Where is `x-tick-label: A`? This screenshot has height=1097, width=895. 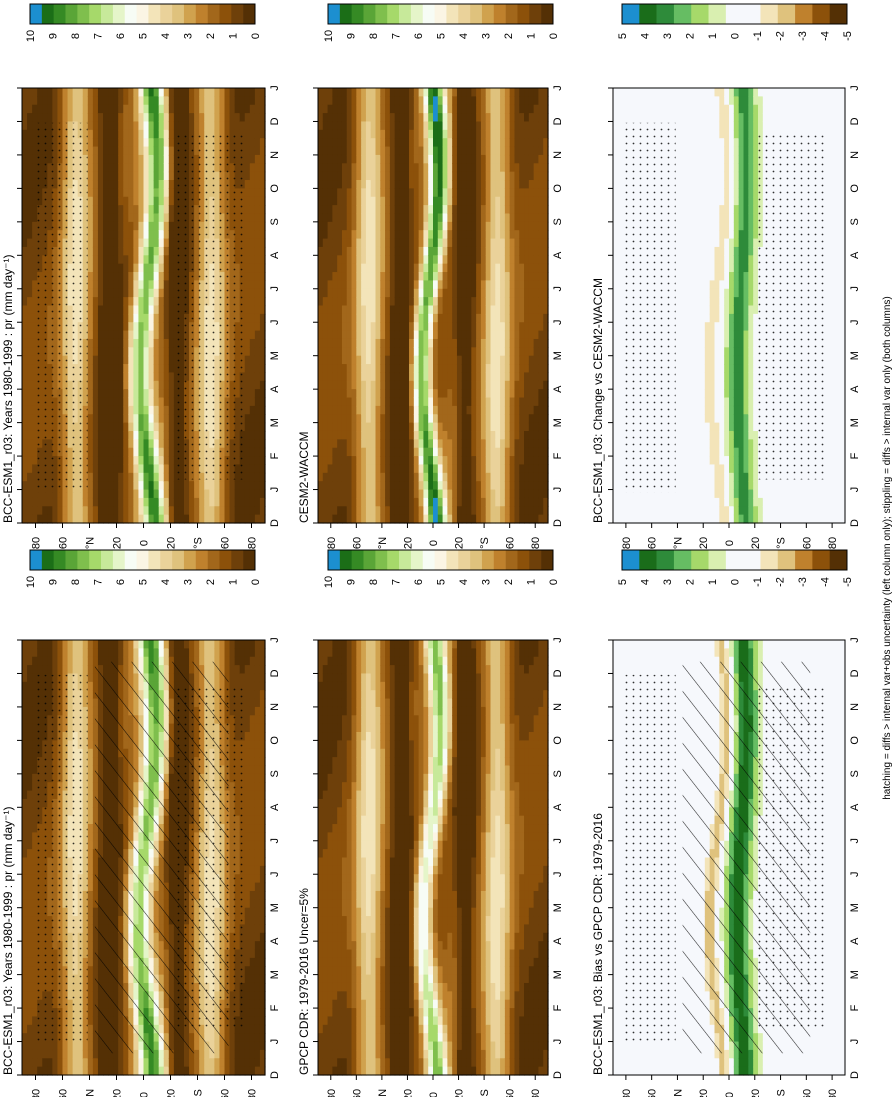
x-tick-label: A is located at coordinates (275, 807).